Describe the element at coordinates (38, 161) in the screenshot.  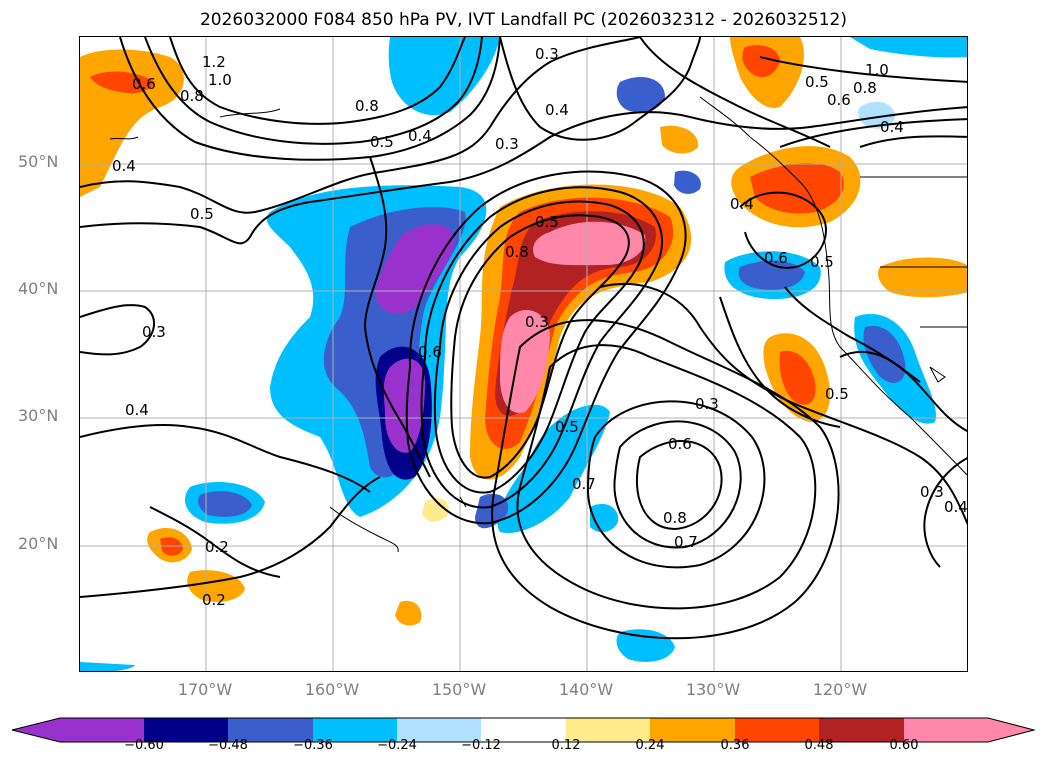
I see `lat-label: 50°N` at that location.